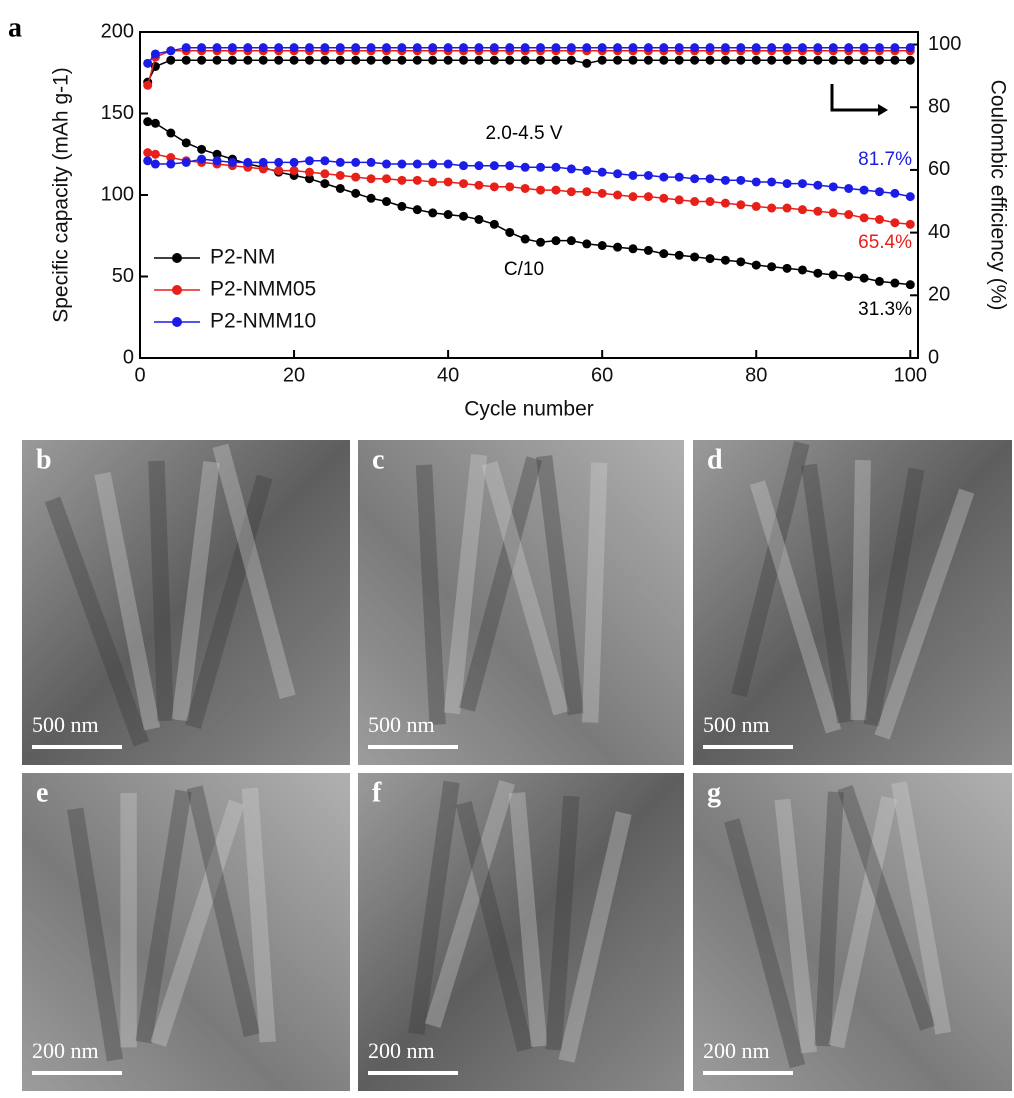 The height and width of the screenshot is (1098, 1014). Describe the element at coordinates (263, 321) in the screenshot. I see `legend-label: P2-NMM10` at that location.